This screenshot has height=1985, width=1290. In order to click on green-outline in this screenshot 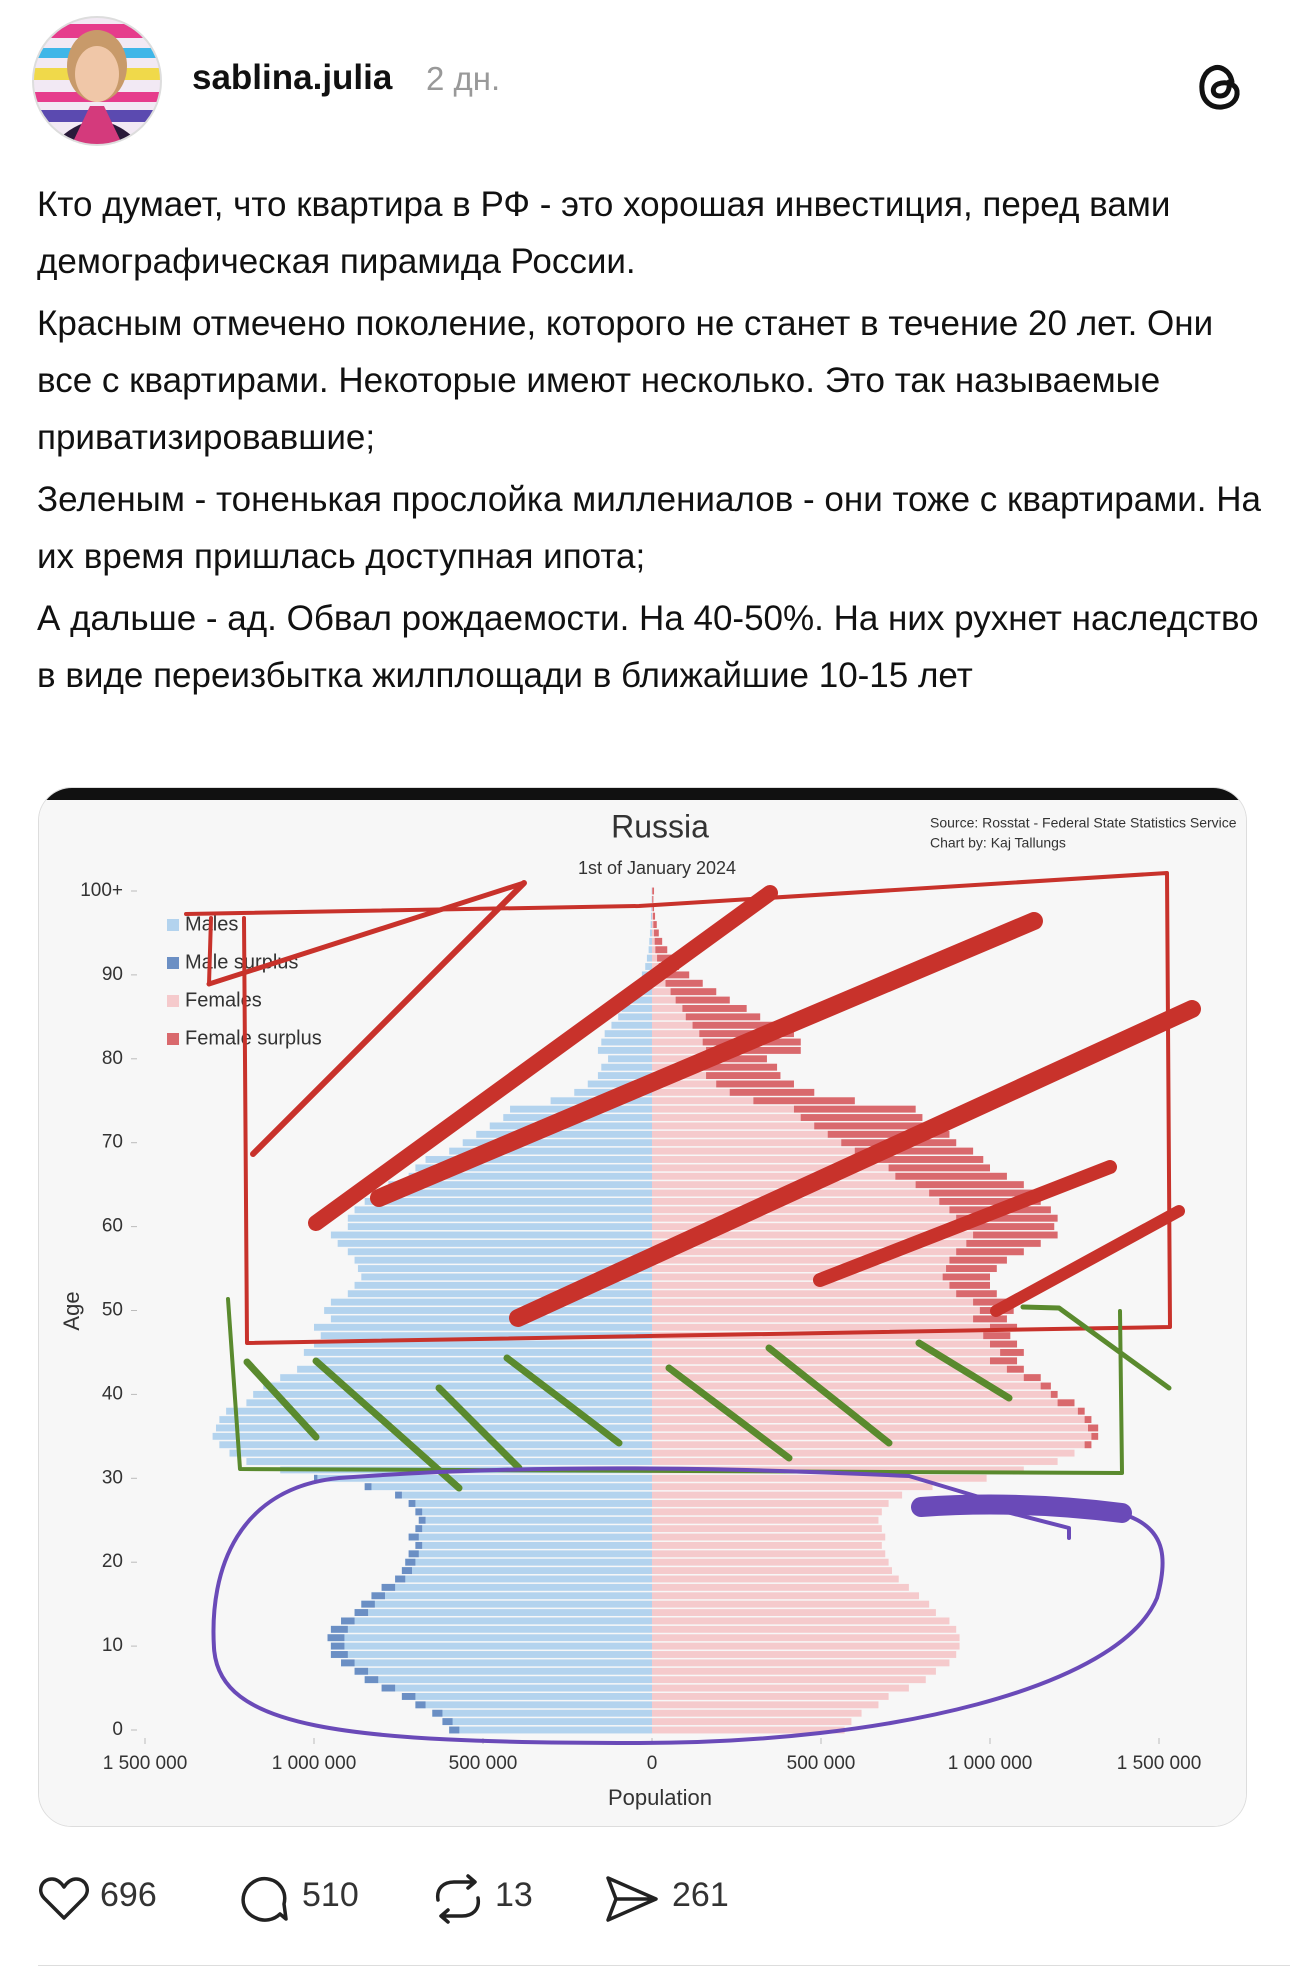, I will do `click(675, 1386)`.